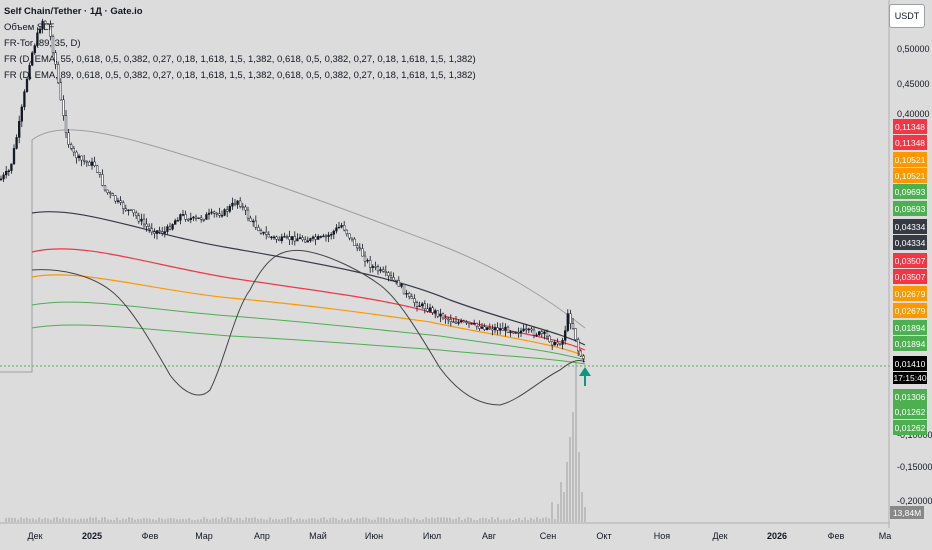  Describe the element at coordinates (29, 27) in the screenshot. I see `volume-indicator-label: Объем SLF` at that location.